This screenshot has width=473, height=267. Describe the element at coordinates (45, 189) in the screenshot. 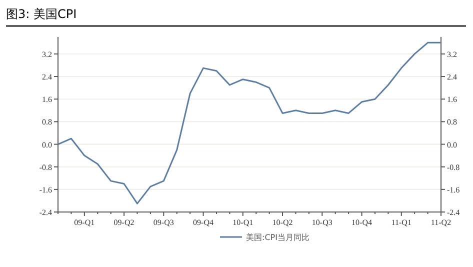

I see `y-tick-label: -1.6` at that location.